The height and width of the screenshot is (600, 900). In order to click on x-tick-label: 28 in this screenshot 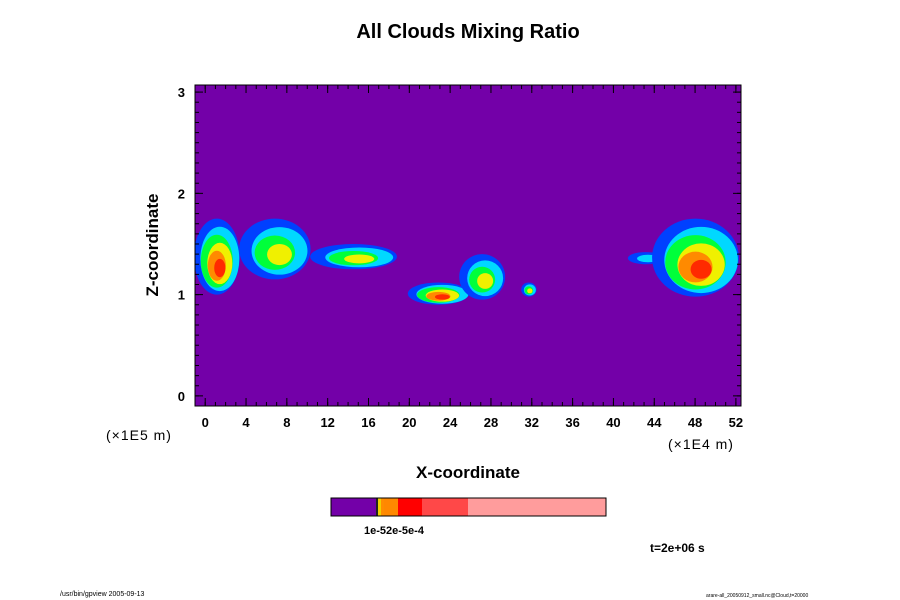, I will do `click(491, 422)`.